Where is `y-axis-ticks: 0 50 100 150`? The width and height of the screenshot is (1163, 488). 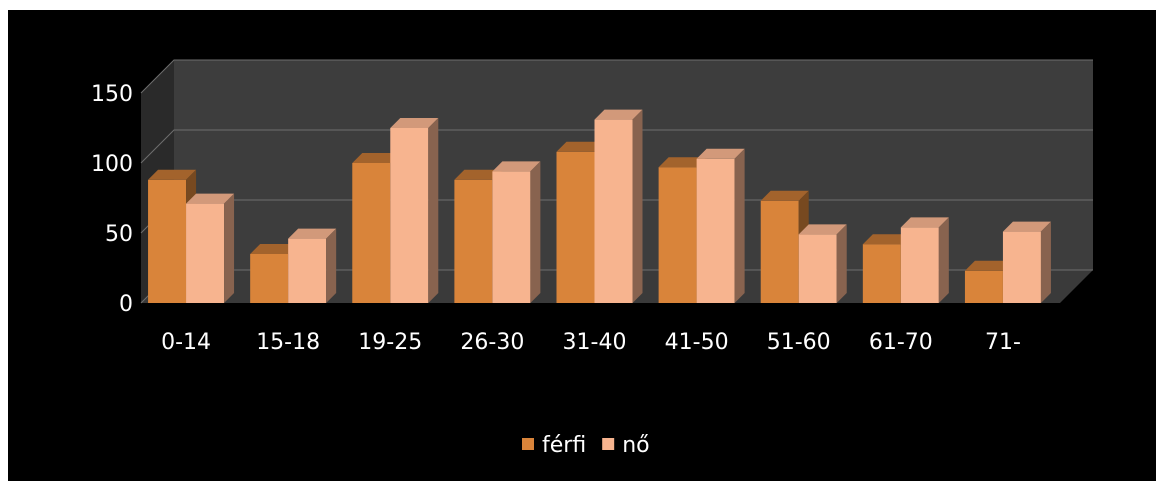
y-axis-ticks: 0 50 100 150 is located at coordinates (112, 199).